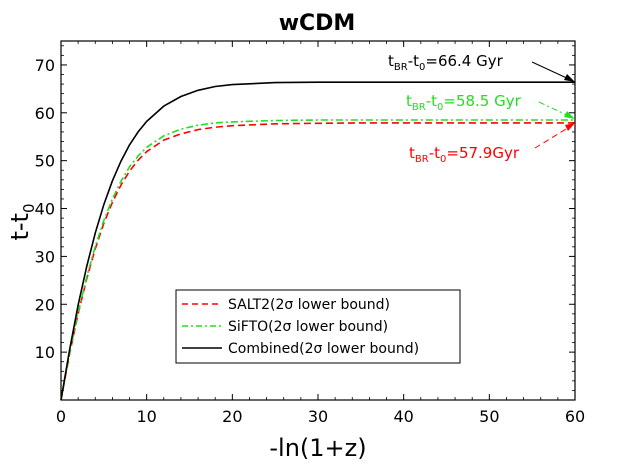  I want to click on annotation-sifto-sub1: BR, so click(419, 107).